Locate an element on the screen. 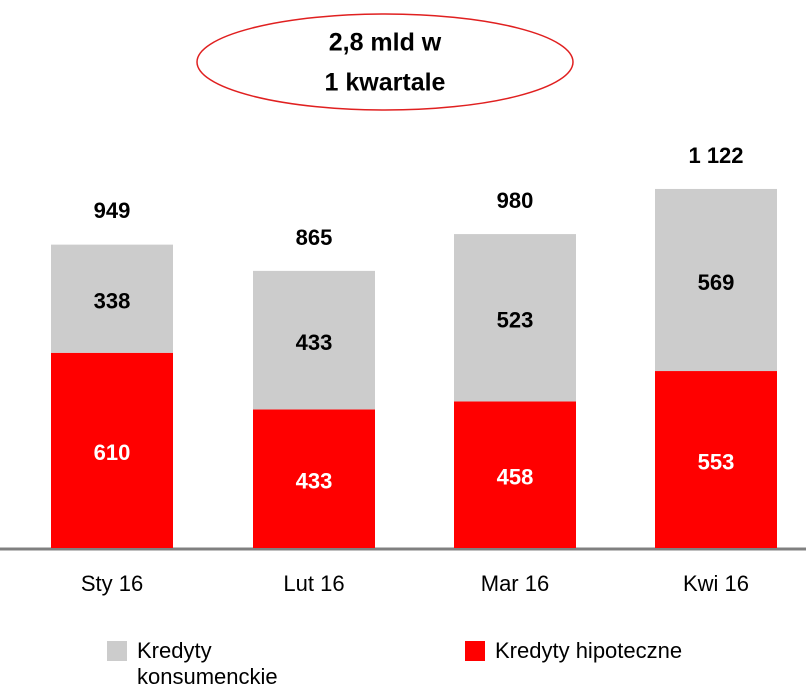 The image size is (806, 700). x-tick-label: Kwi 16 is located at coordinates (716, 583).